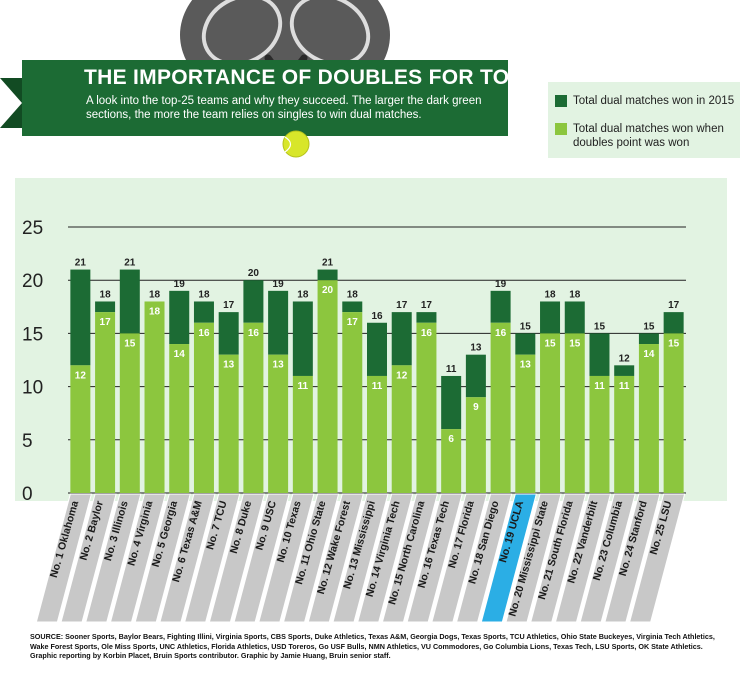 The image size is (746, 684). I want to click on legend-swatch-dark, so click(561, 101).